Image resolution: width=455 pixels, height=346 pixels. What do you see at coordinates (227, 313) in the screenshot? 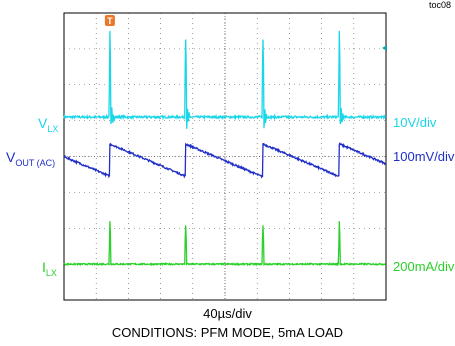
I see `time-scale-label: 40µs/div` at bounding box center [227, 313].